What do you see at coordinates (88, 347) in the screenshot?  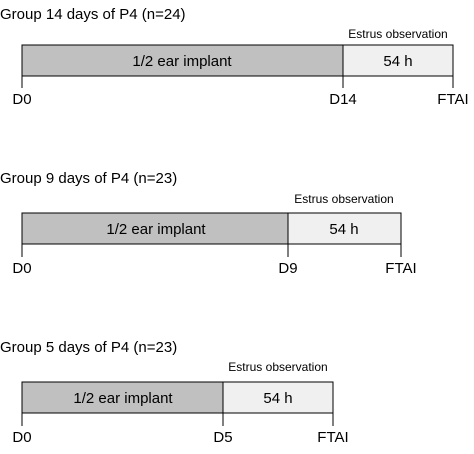 I see `group-title: Group 5 days of P4 (n=23)` at bounding box center [88, 347].